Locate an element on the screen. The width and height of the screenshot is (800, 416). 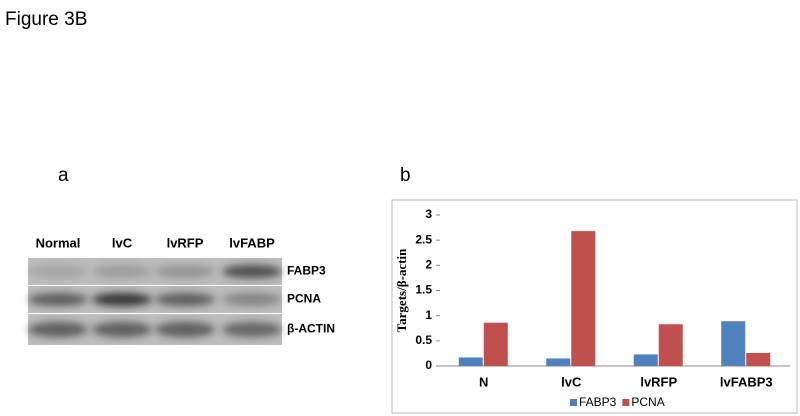
lane-label: lvFABP is located at coordinates (252, 242).